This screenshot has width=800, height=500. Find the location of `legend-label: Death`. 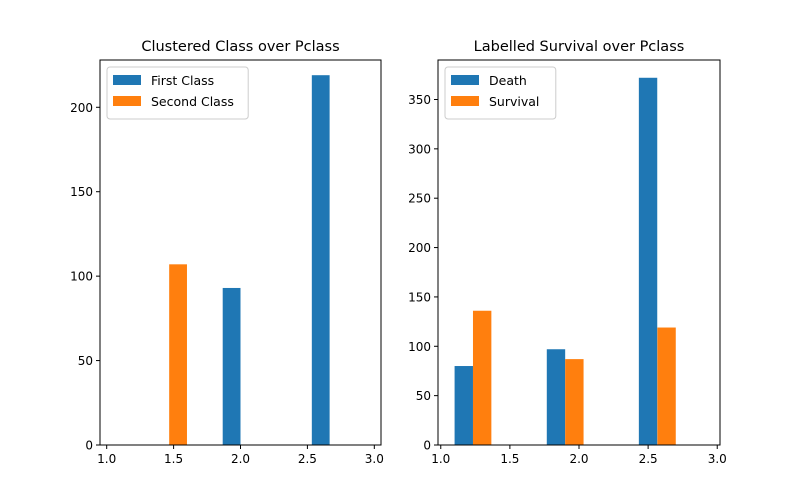

legend-label: Death is located at coordinates (508, 80).